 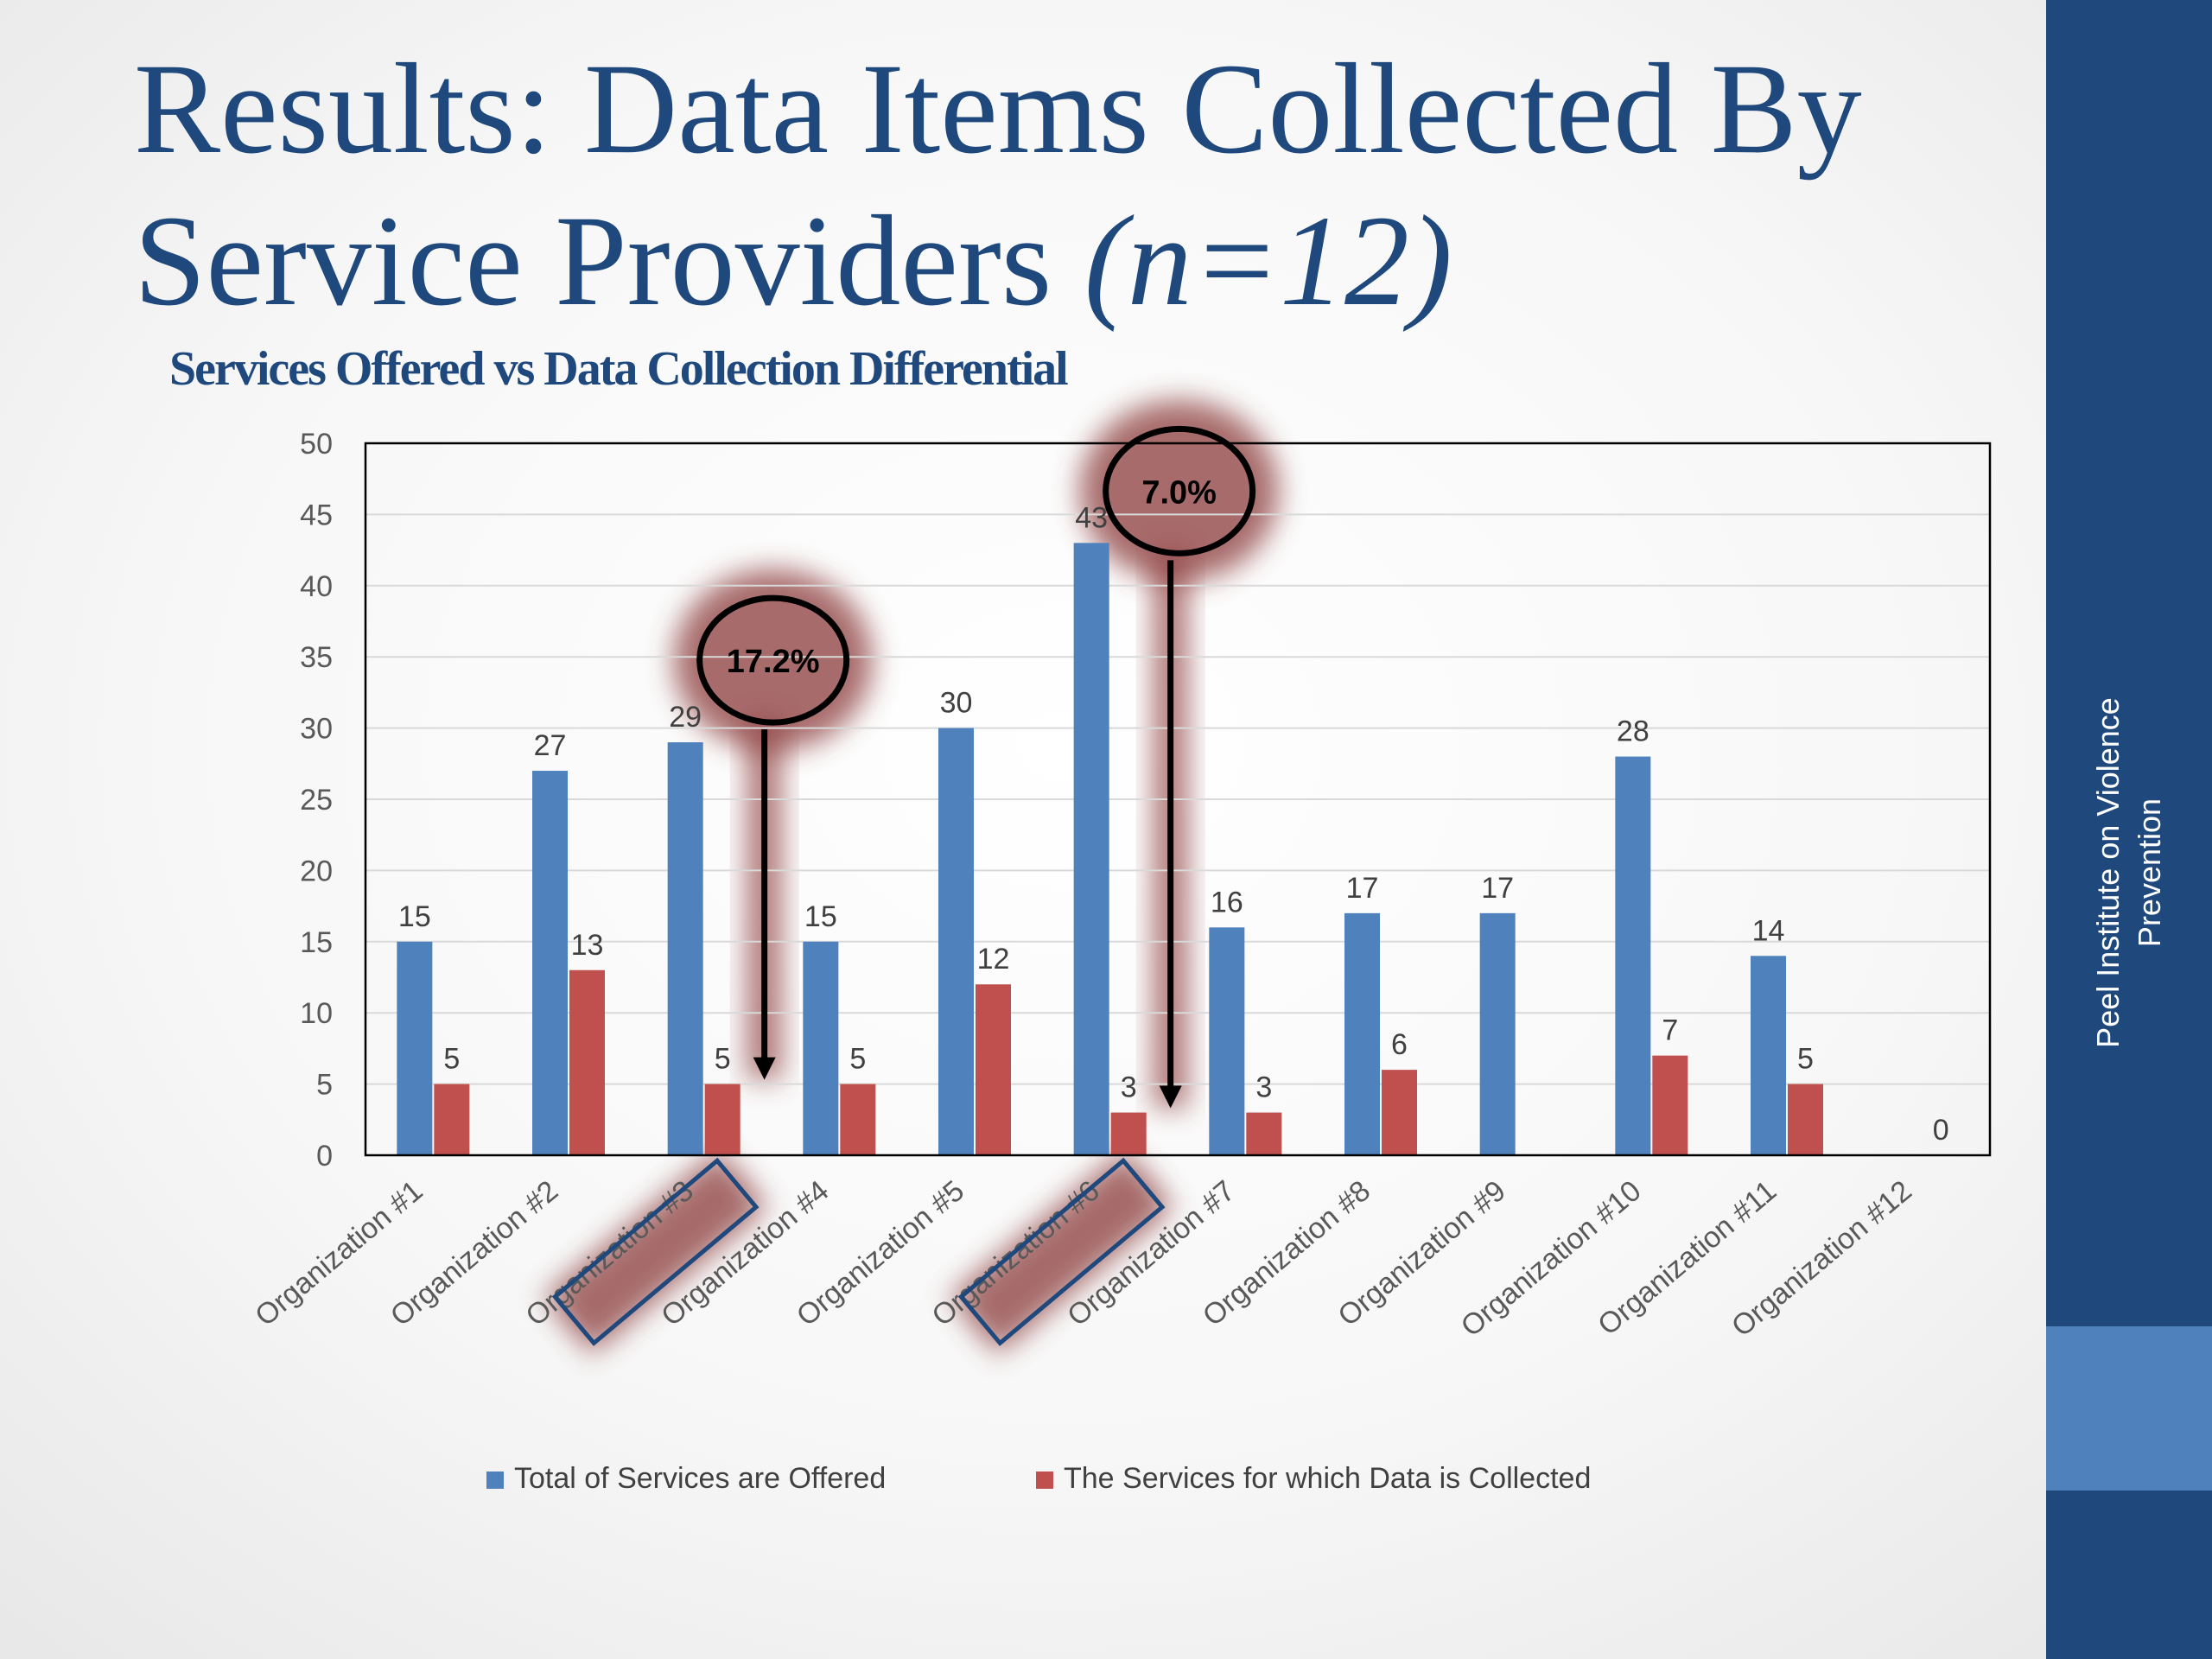 I want to click on y-tick-label: 30, so click(x=316, y=729).